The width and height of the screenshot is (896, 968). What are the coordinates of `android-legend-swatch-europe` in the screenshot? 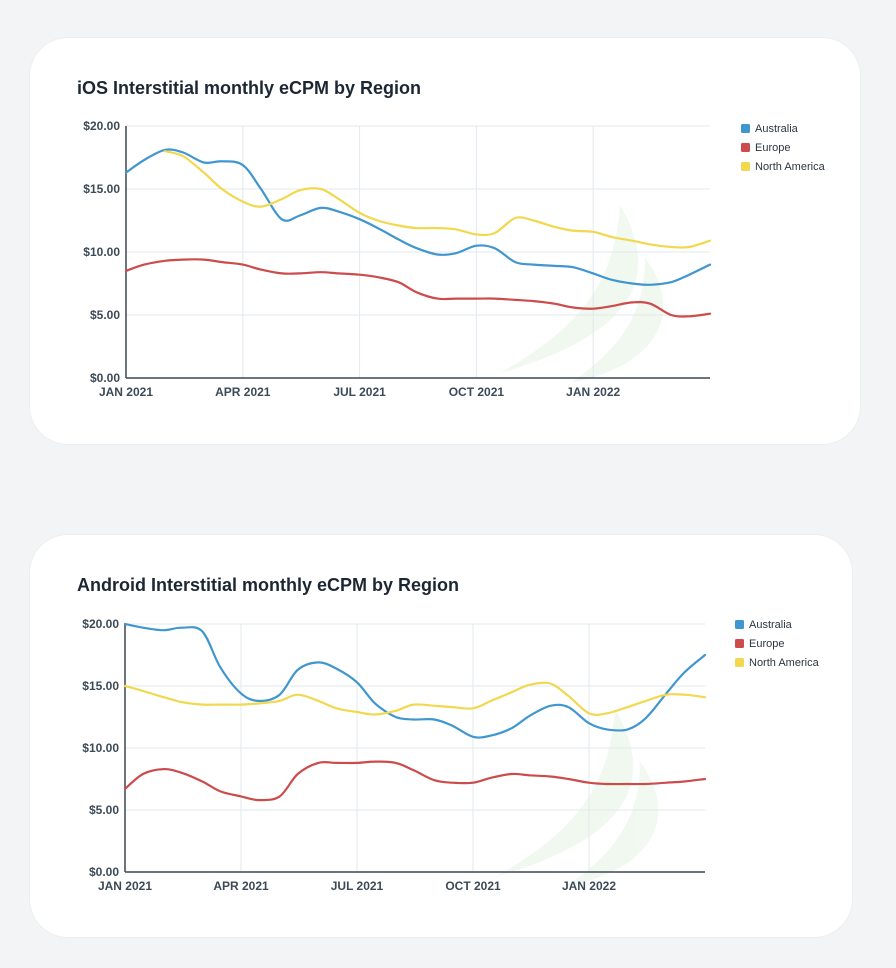 It's located at (739, 643).